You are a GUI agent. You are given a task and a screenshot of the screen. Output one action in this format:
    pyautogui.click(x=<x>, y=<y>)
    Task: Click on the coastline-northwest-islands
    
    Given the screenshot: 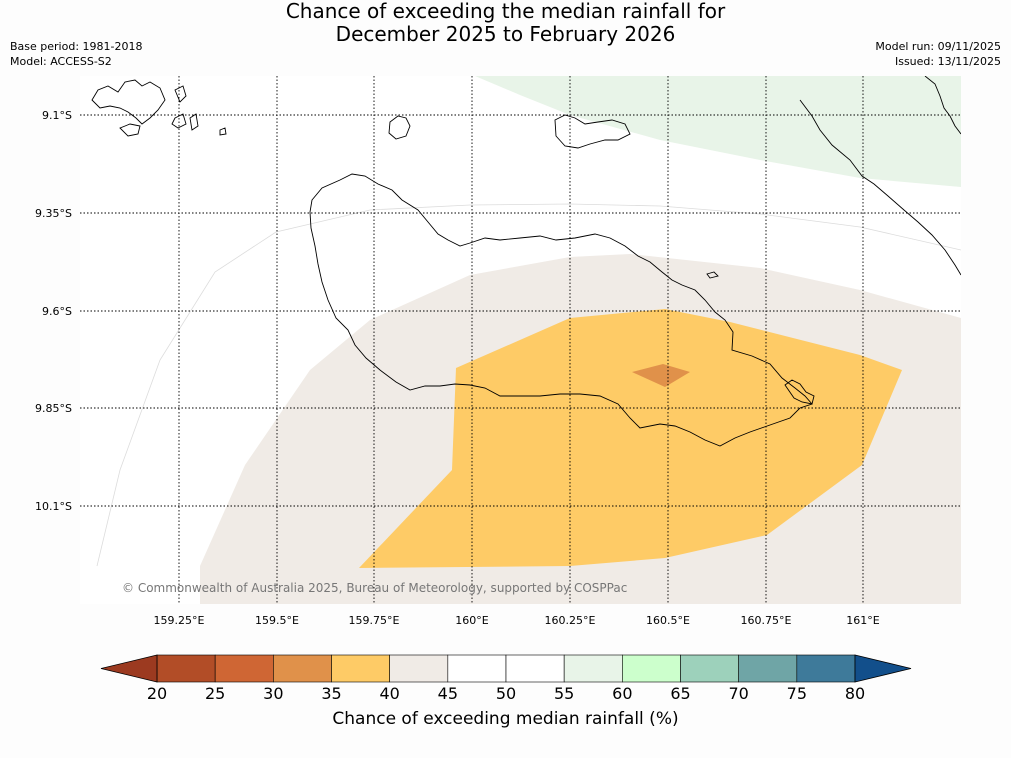 What is the action you would take?
    pyautogui.click(x=159, y=108)
    